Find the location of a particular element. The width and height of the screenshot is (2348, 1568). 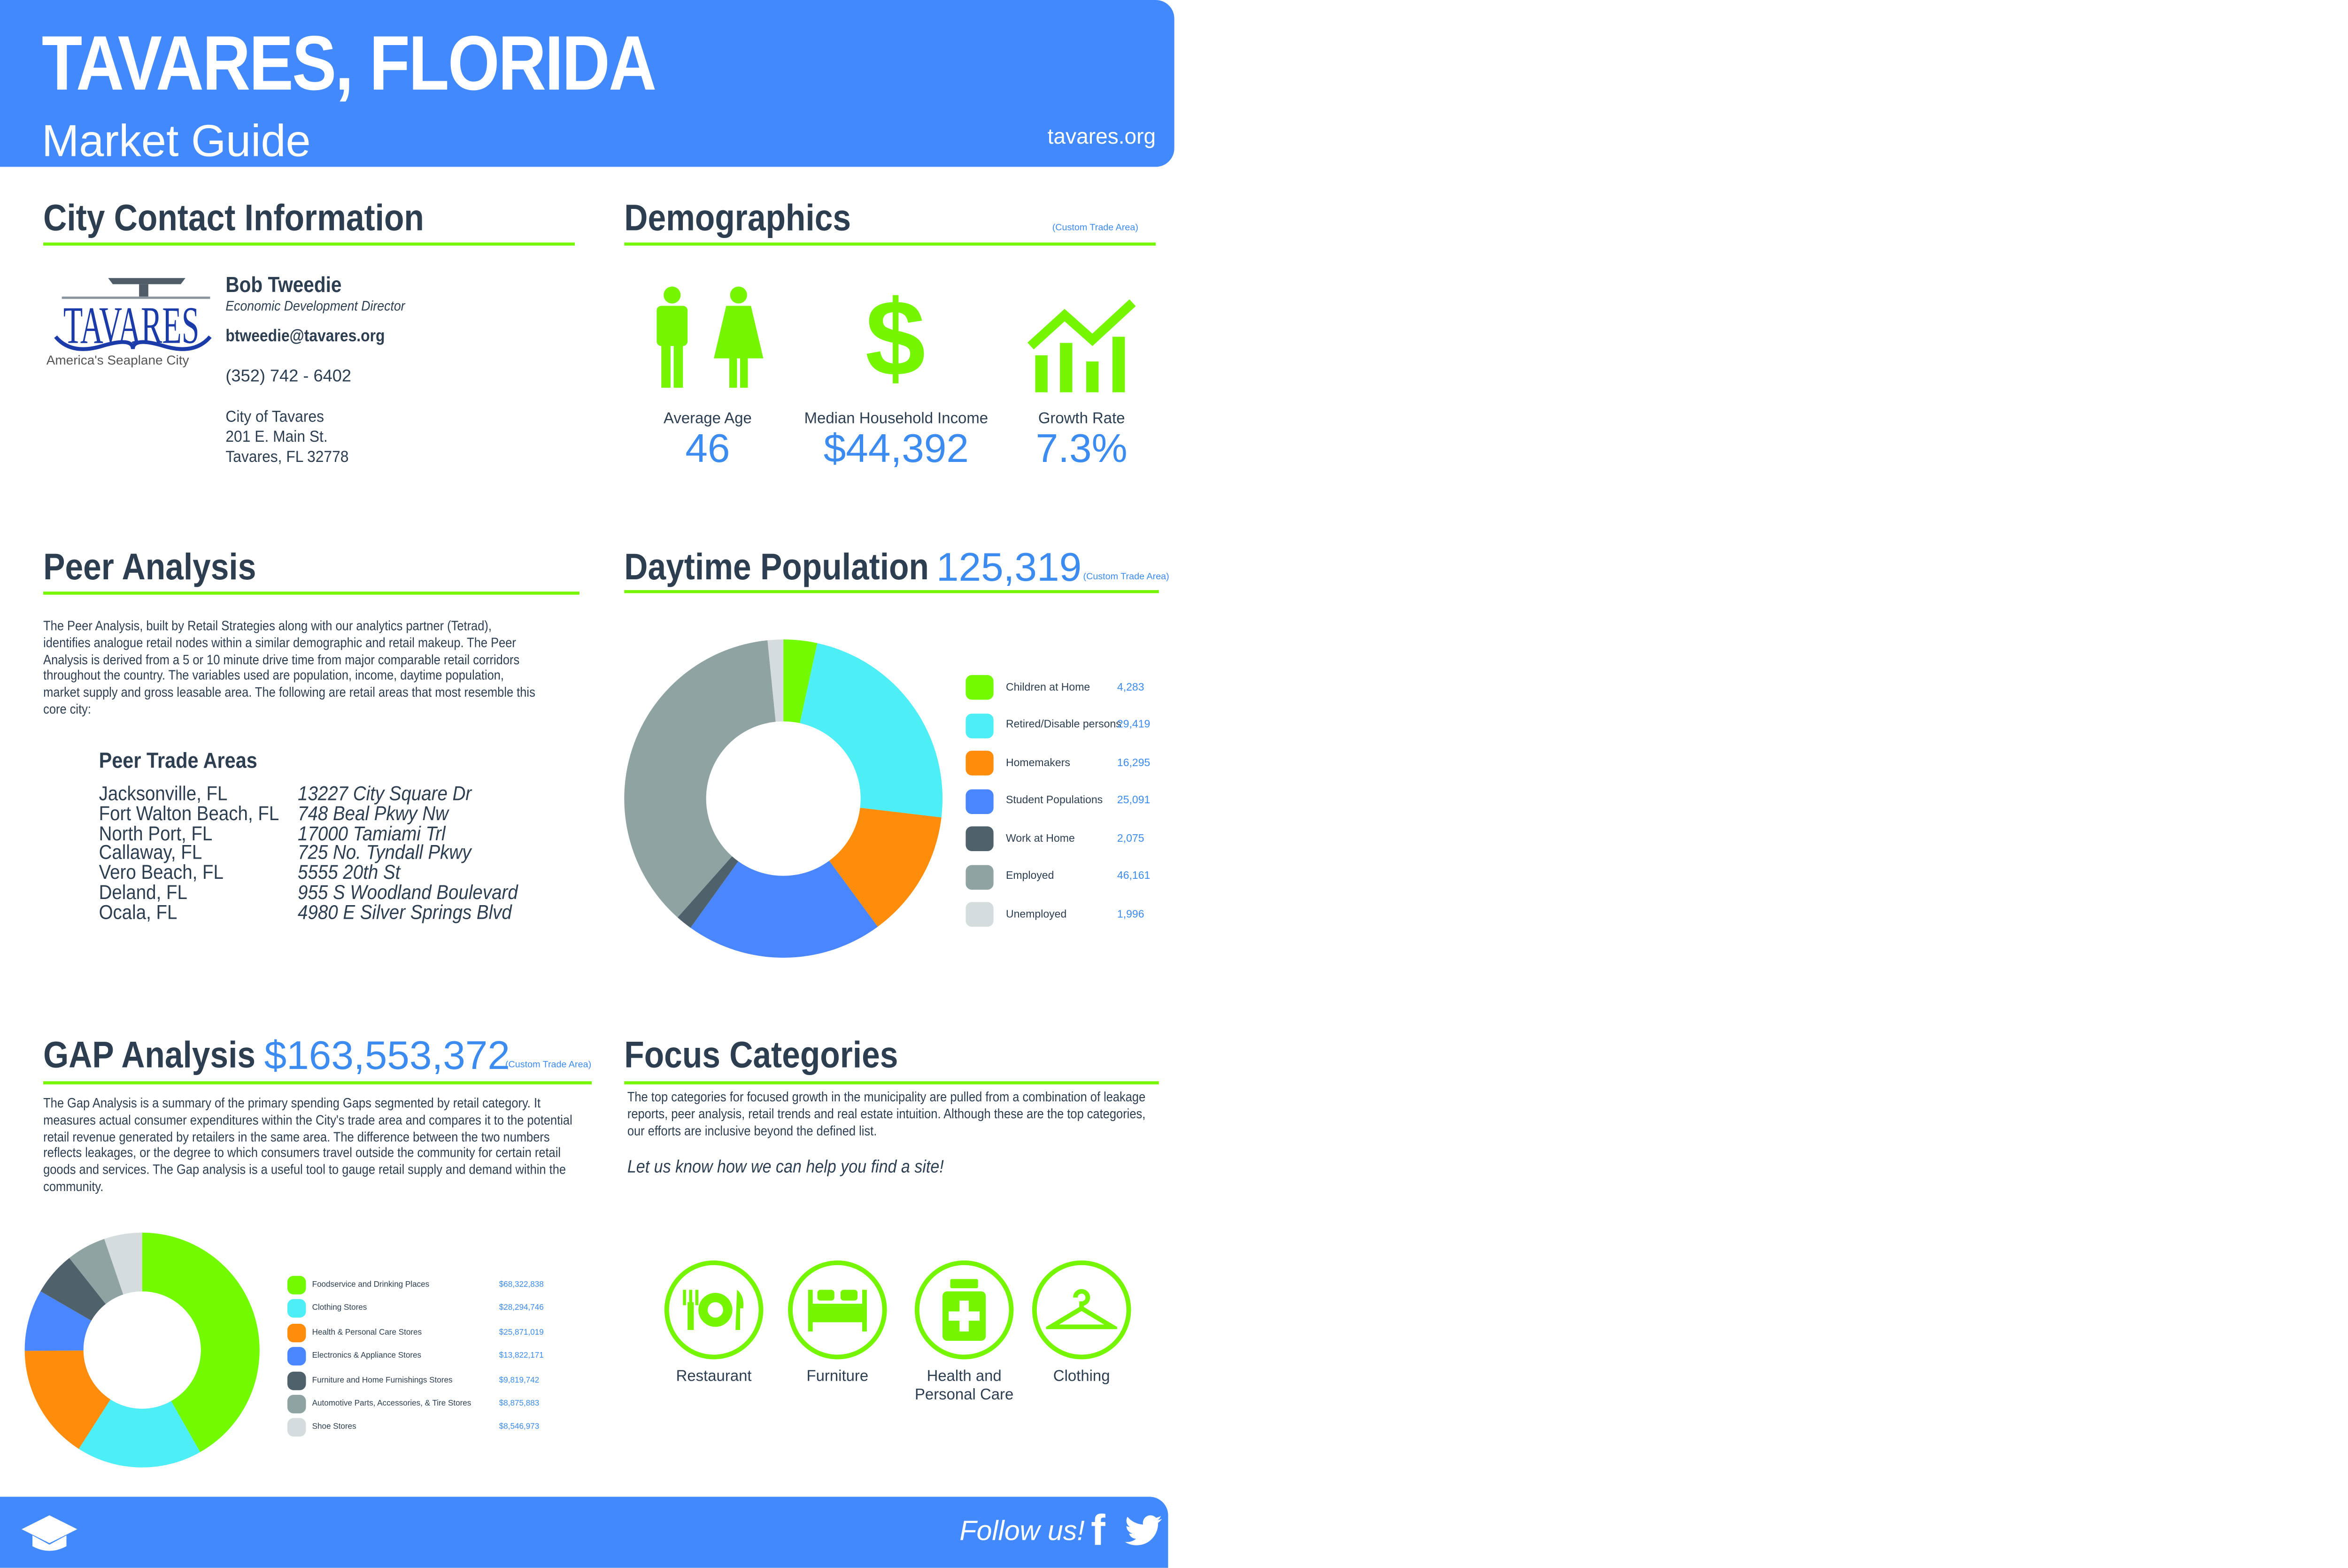

legend-label: Foodservice and Drinking Places is located at coordinates (371, 1285).